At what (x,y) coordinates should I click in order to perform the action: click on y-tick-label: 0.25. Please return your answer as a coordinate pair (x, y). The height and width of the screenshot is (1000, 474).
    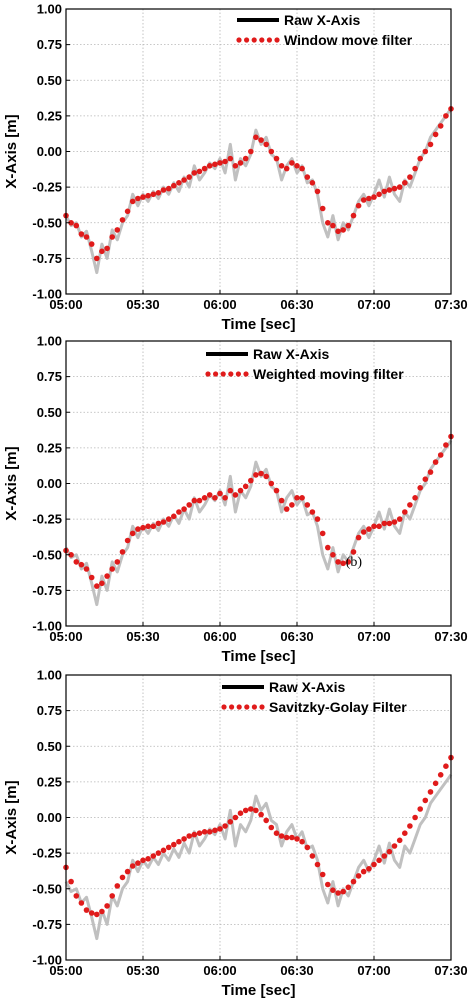
    Looking at the image, I should click on (49, 115).